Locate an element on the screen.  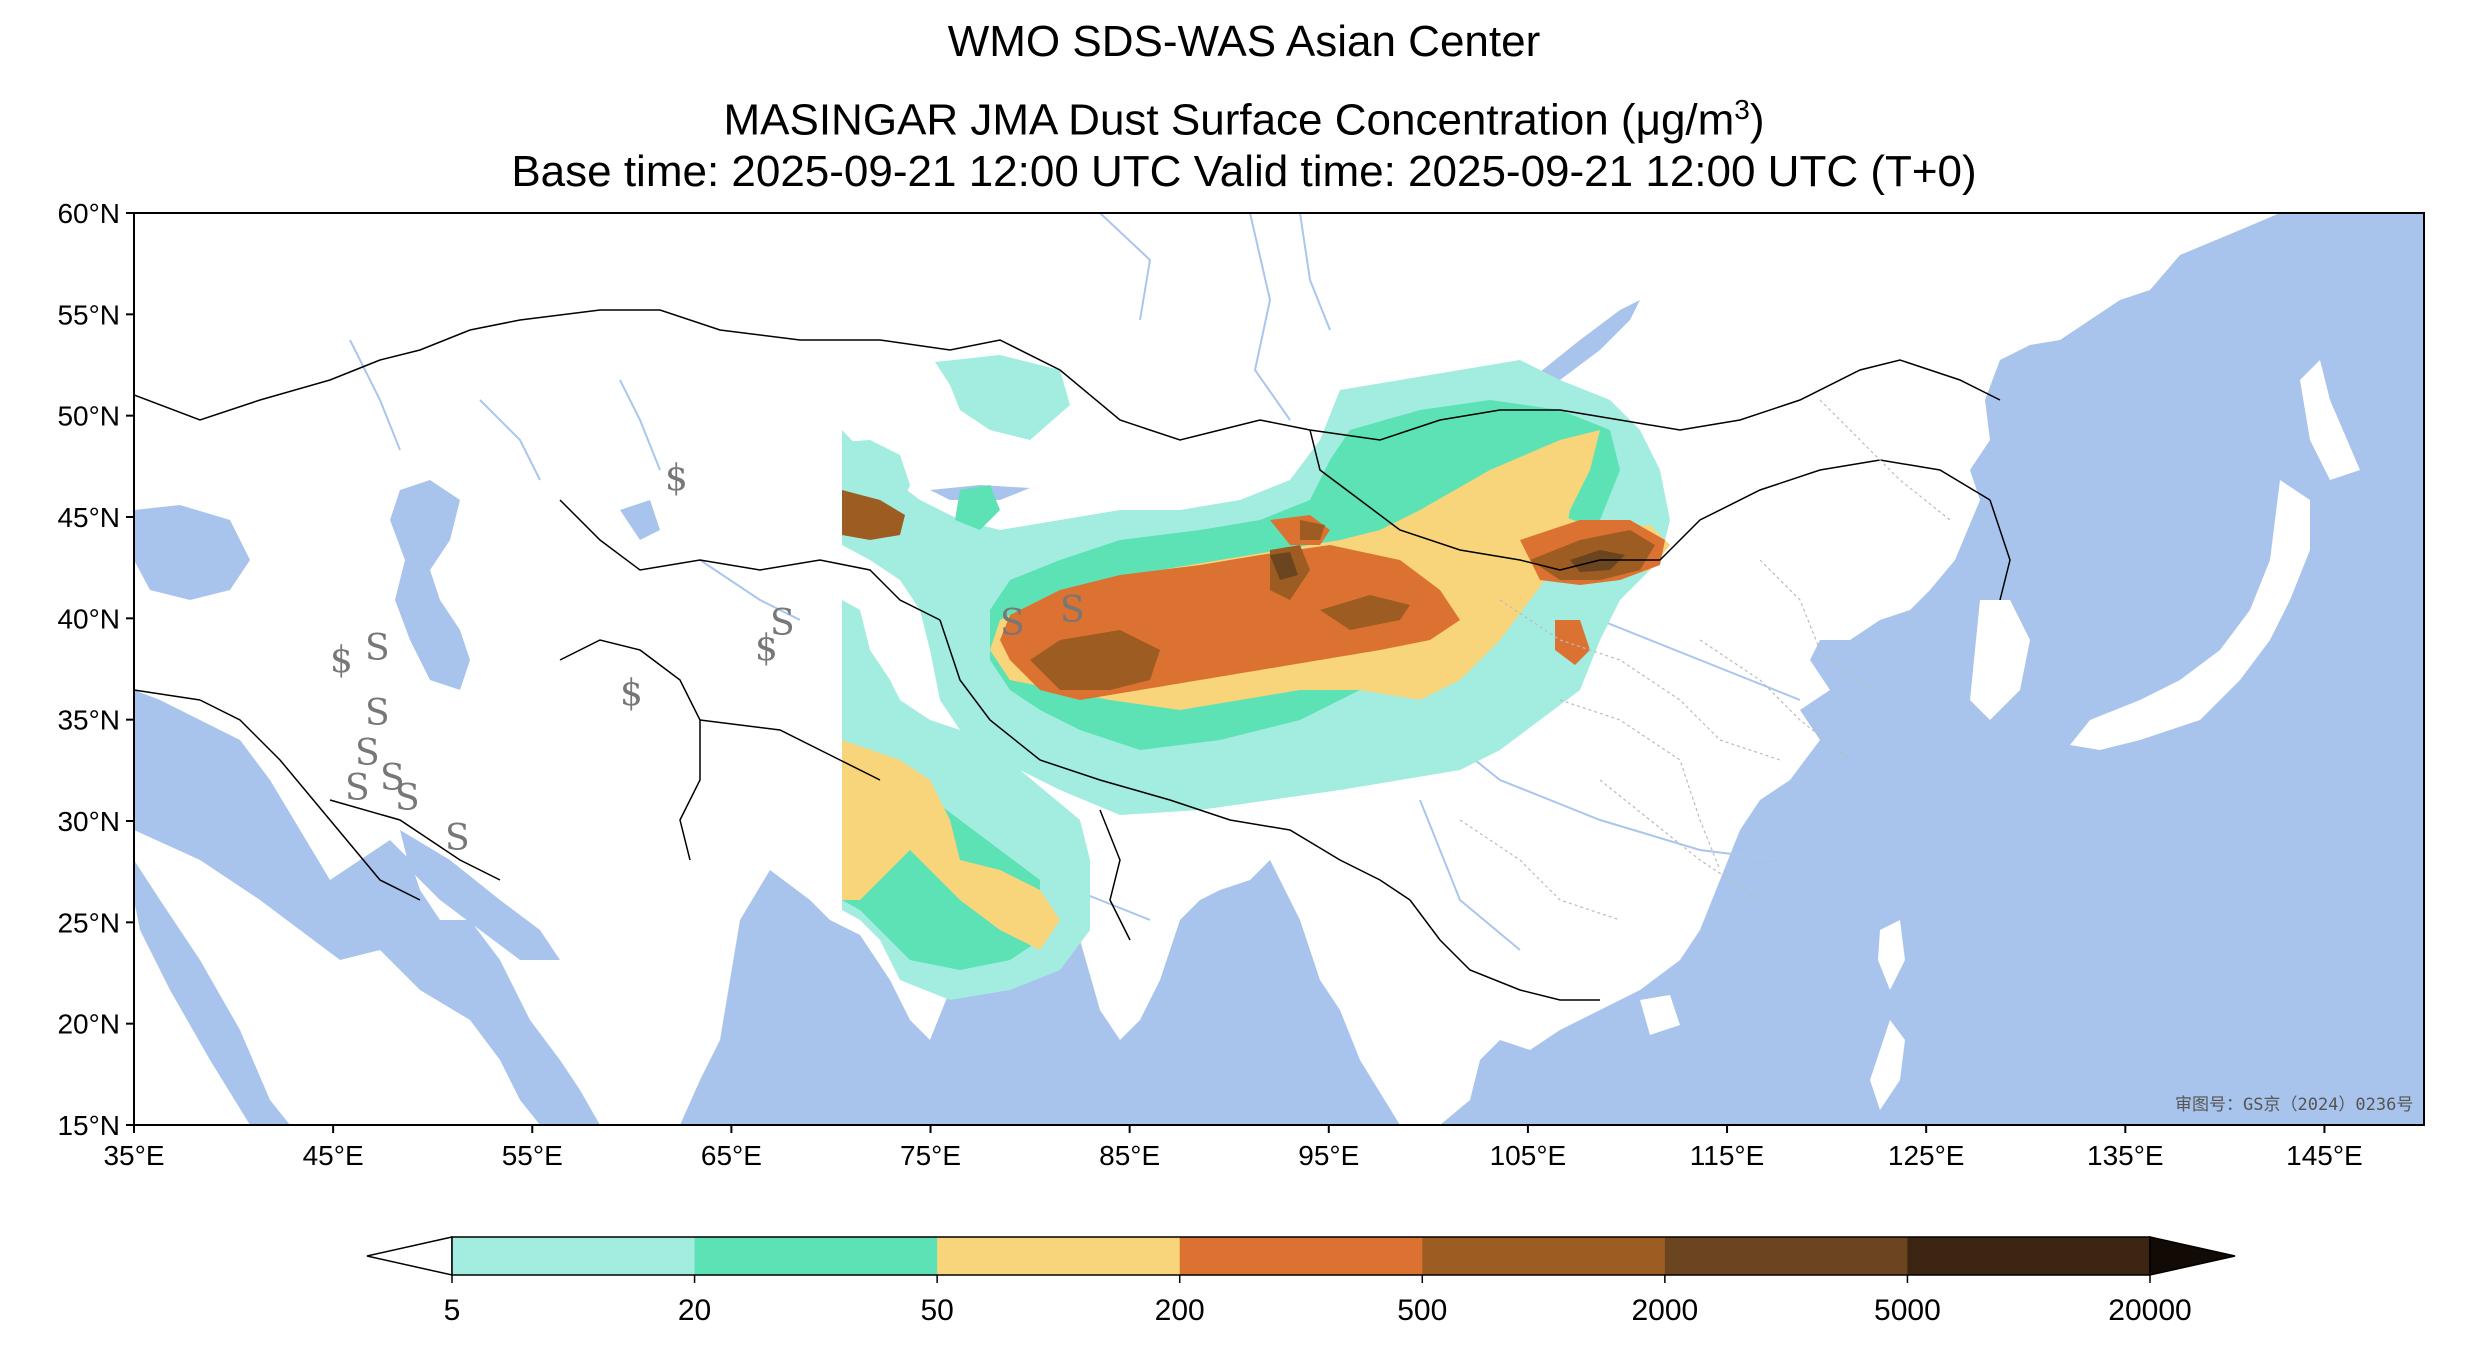
lake-baikal is located at coordinates (1585, 340).